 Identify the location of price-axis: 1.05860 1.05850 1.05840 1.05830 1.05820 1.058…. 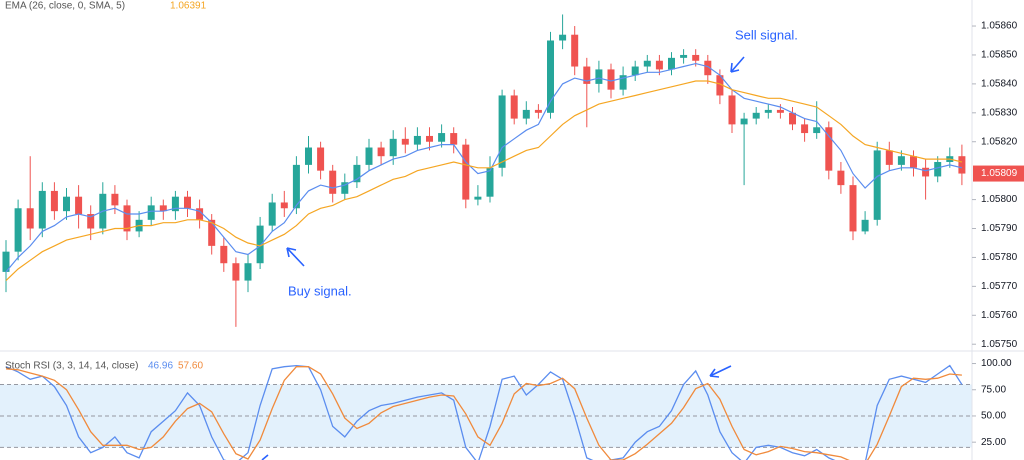
(998, 234).